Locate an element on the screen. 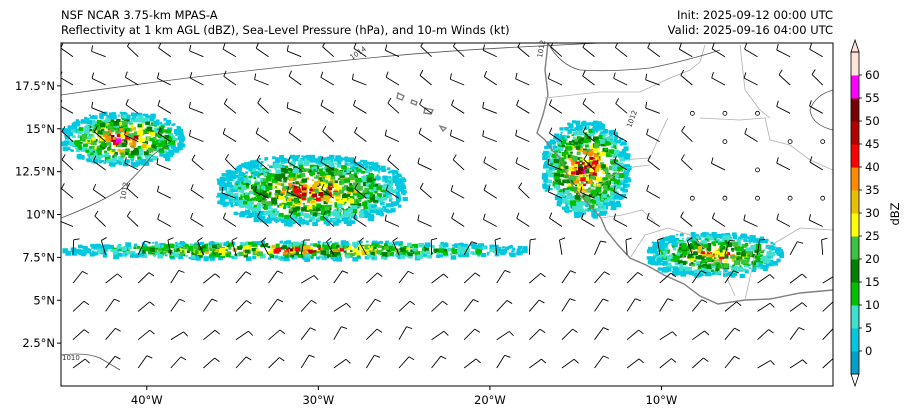  lat-tick-label: 2.5°N is located at coordinates (38, 343).